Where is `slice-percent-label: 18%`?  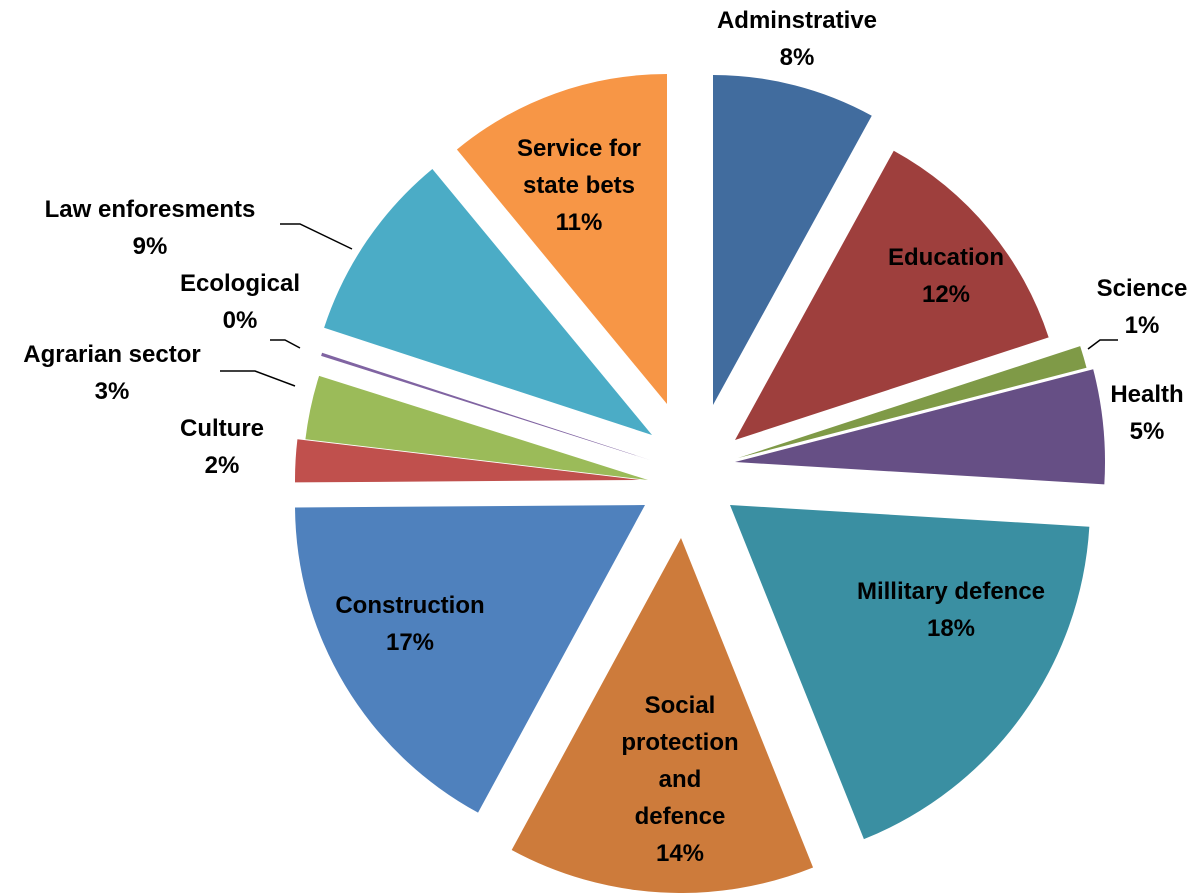 slice-percent-label: 18% is located at coordinates (951, 628).